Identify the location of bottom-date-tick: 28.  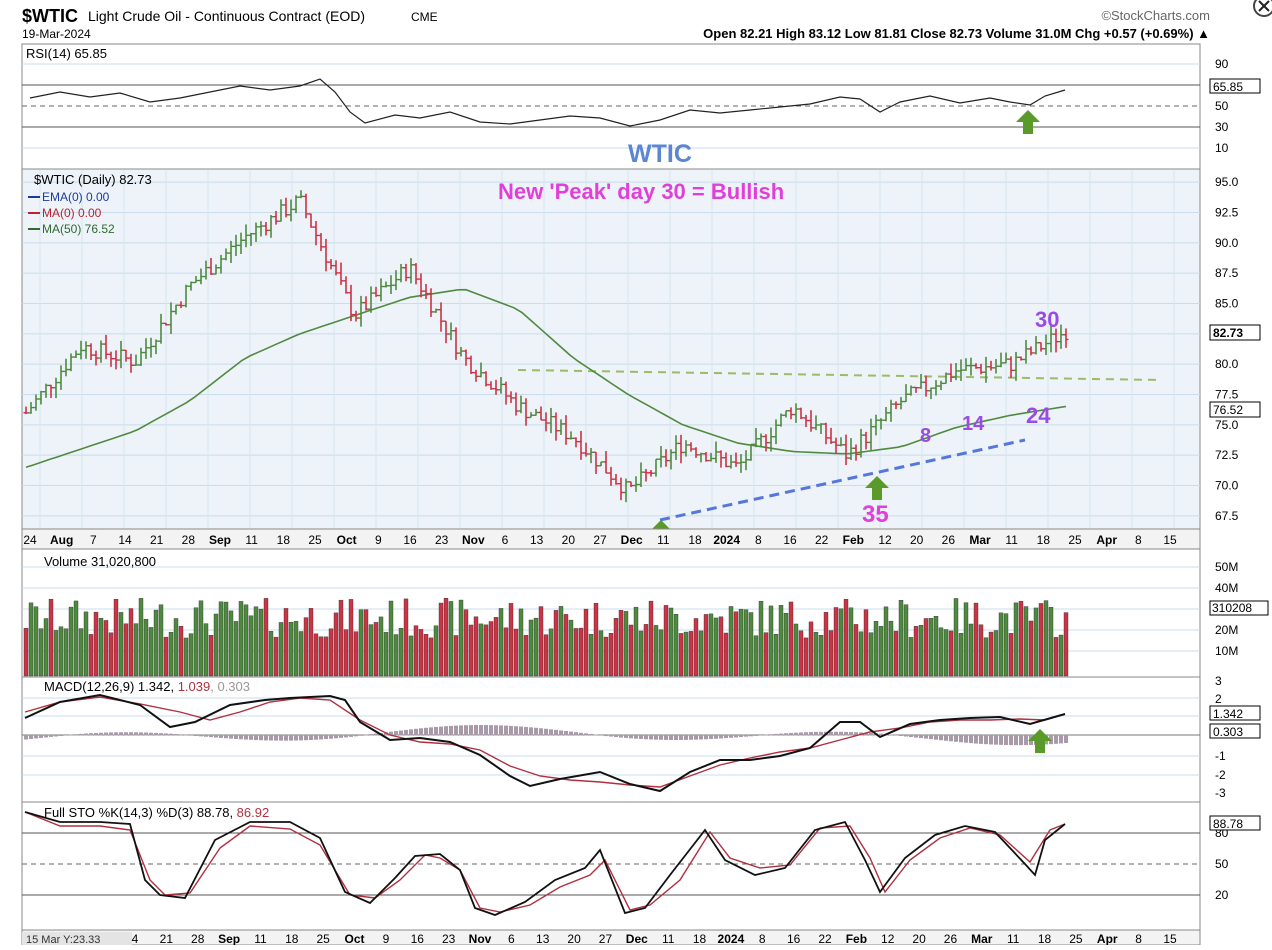
(198, 938).